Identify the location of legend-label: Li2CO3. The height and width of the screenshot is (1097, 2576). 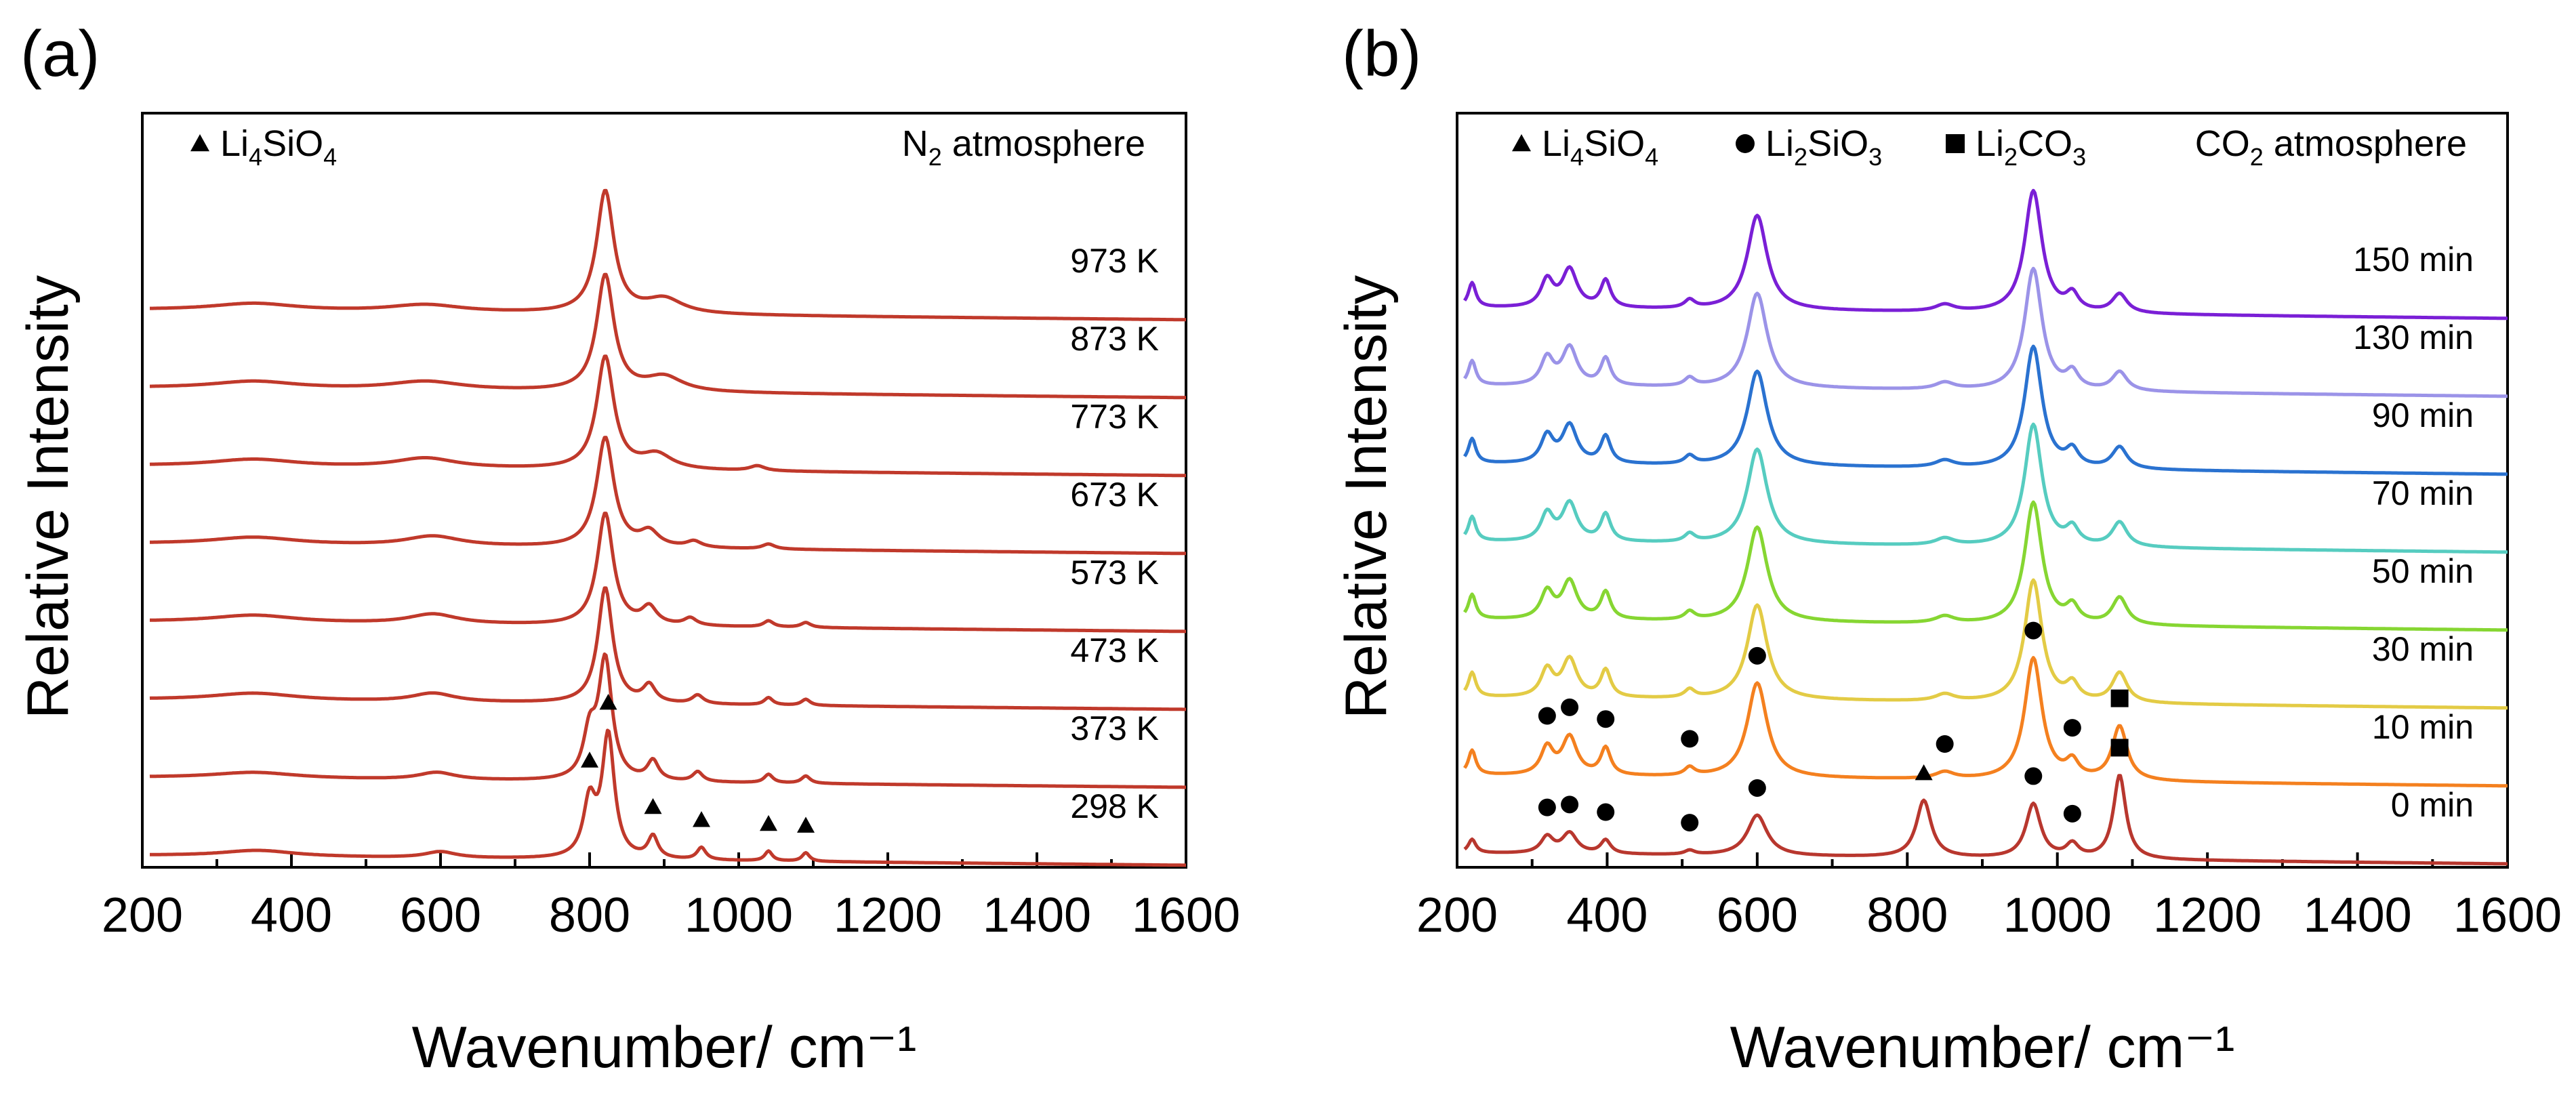
(2031, 147).